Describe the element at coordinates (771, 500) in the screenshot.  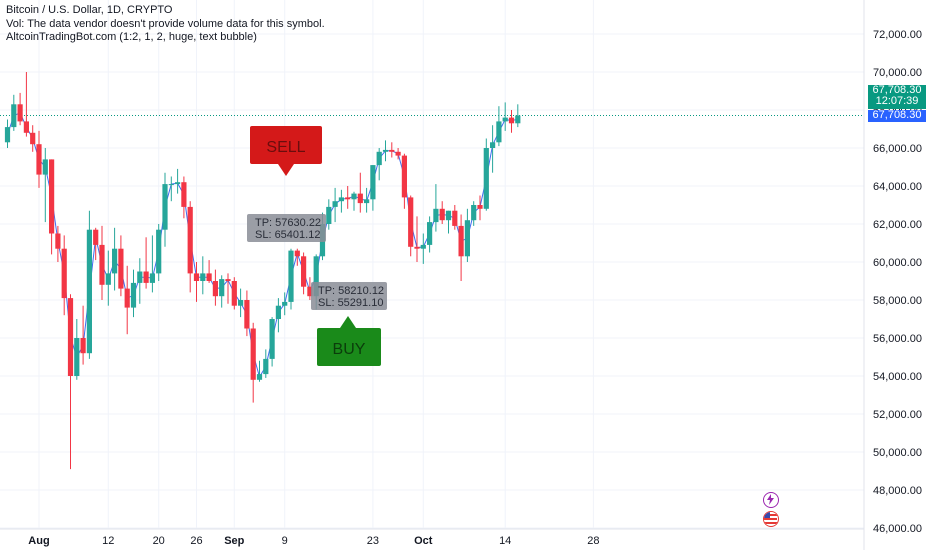
I see `lightning-icon` at that location.